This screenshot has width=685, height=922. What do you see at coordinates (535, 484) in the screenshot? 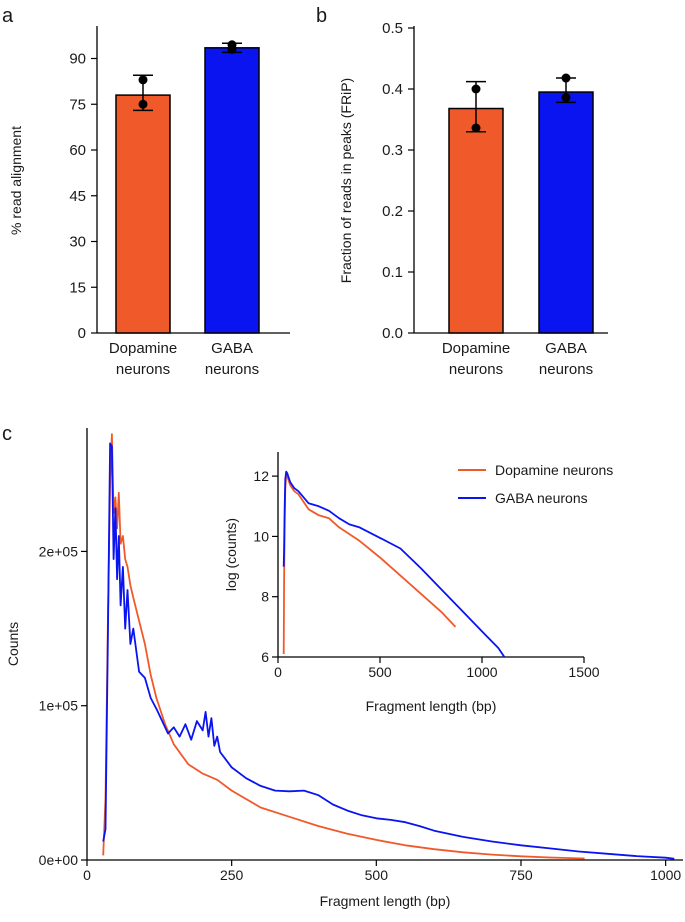
I see `legend: Dopamine neurons GABA neurons` at bounding box center [535, 484].